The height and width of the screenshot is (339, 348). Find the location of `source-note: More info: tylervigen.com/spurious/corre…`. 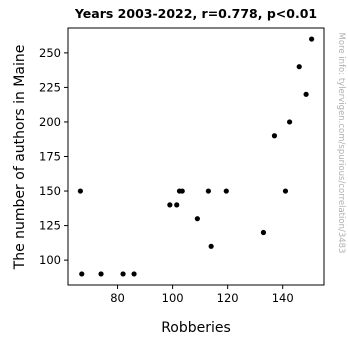

source-note: More info: tylervigen.com/spurious/corre… is located at coordinates (341, 143).